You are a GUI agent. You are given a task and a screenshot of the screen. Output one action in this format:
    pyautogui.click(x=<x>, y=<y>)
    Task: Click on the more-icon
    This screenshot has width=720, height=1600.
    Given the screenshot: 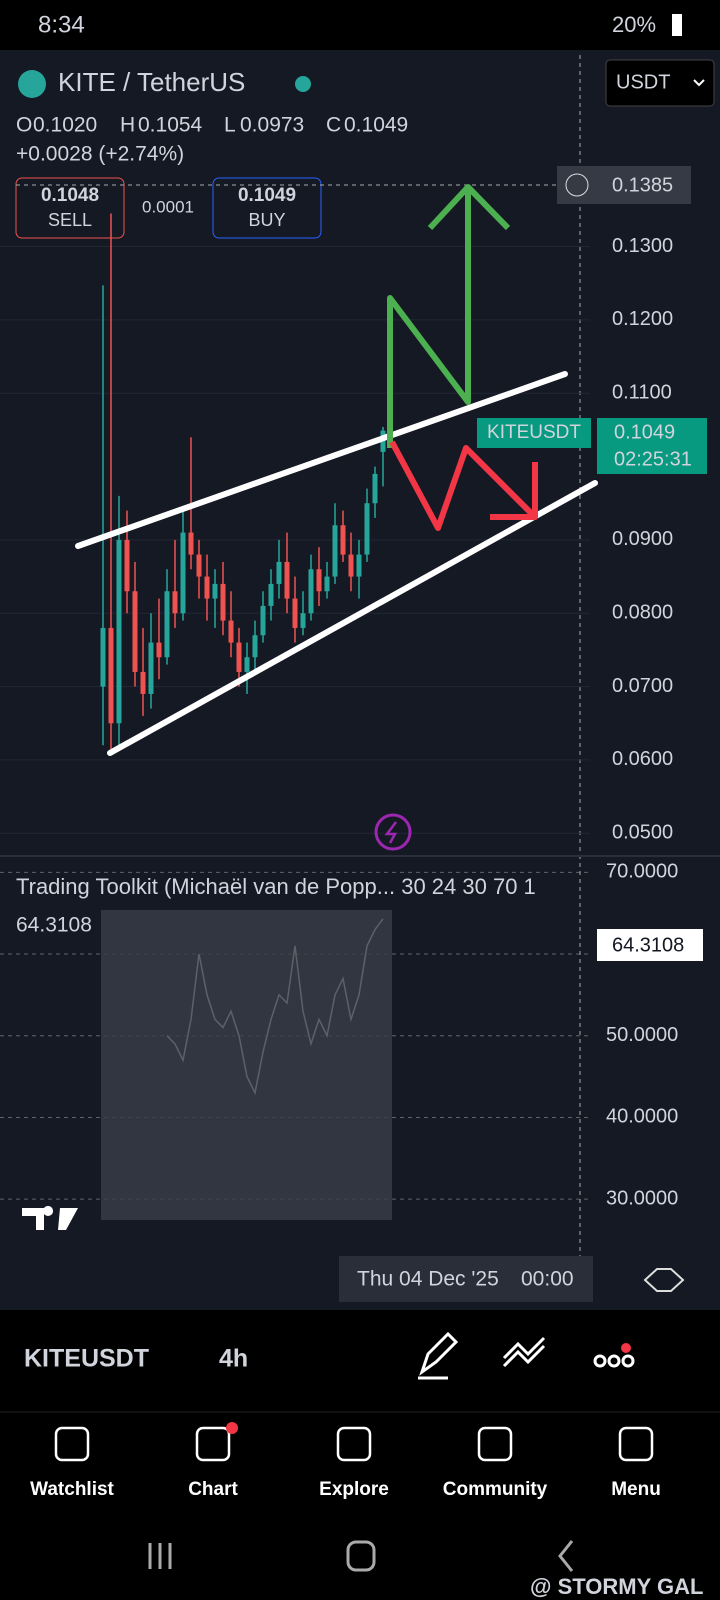 What is the action you would take?
    pyautogui.click(x=614, y=1361)
    